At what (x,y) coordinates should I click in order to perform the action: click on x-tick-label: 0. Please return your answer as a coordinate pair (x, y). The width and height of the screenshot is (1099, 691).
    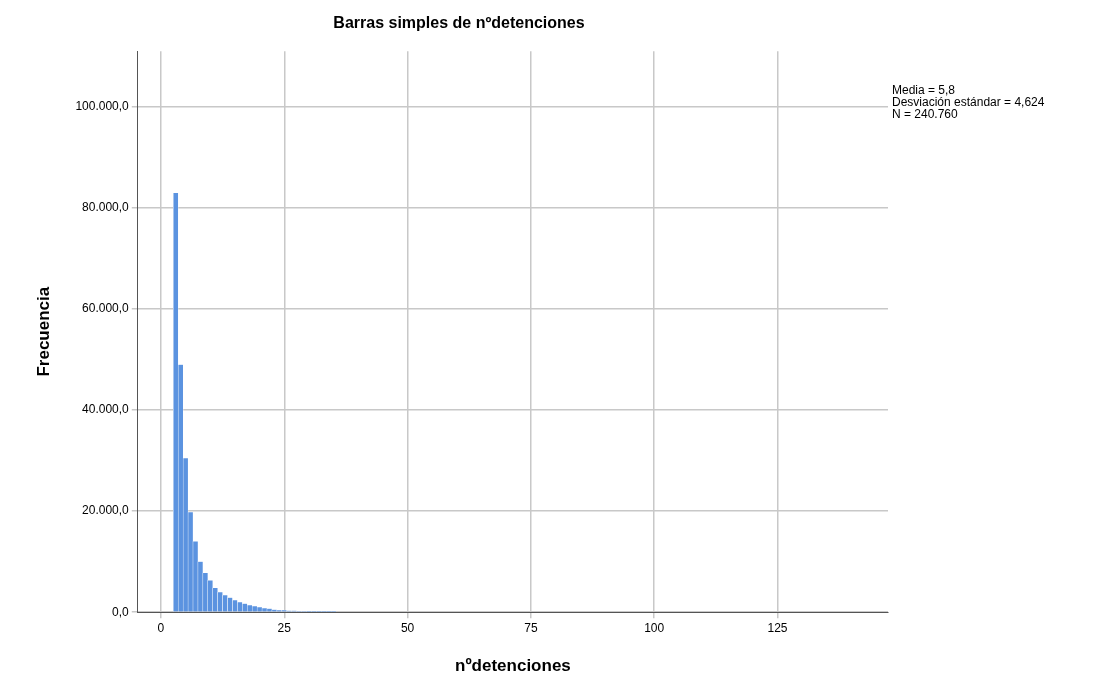
    Looking at the image, I should click on (161, 627).